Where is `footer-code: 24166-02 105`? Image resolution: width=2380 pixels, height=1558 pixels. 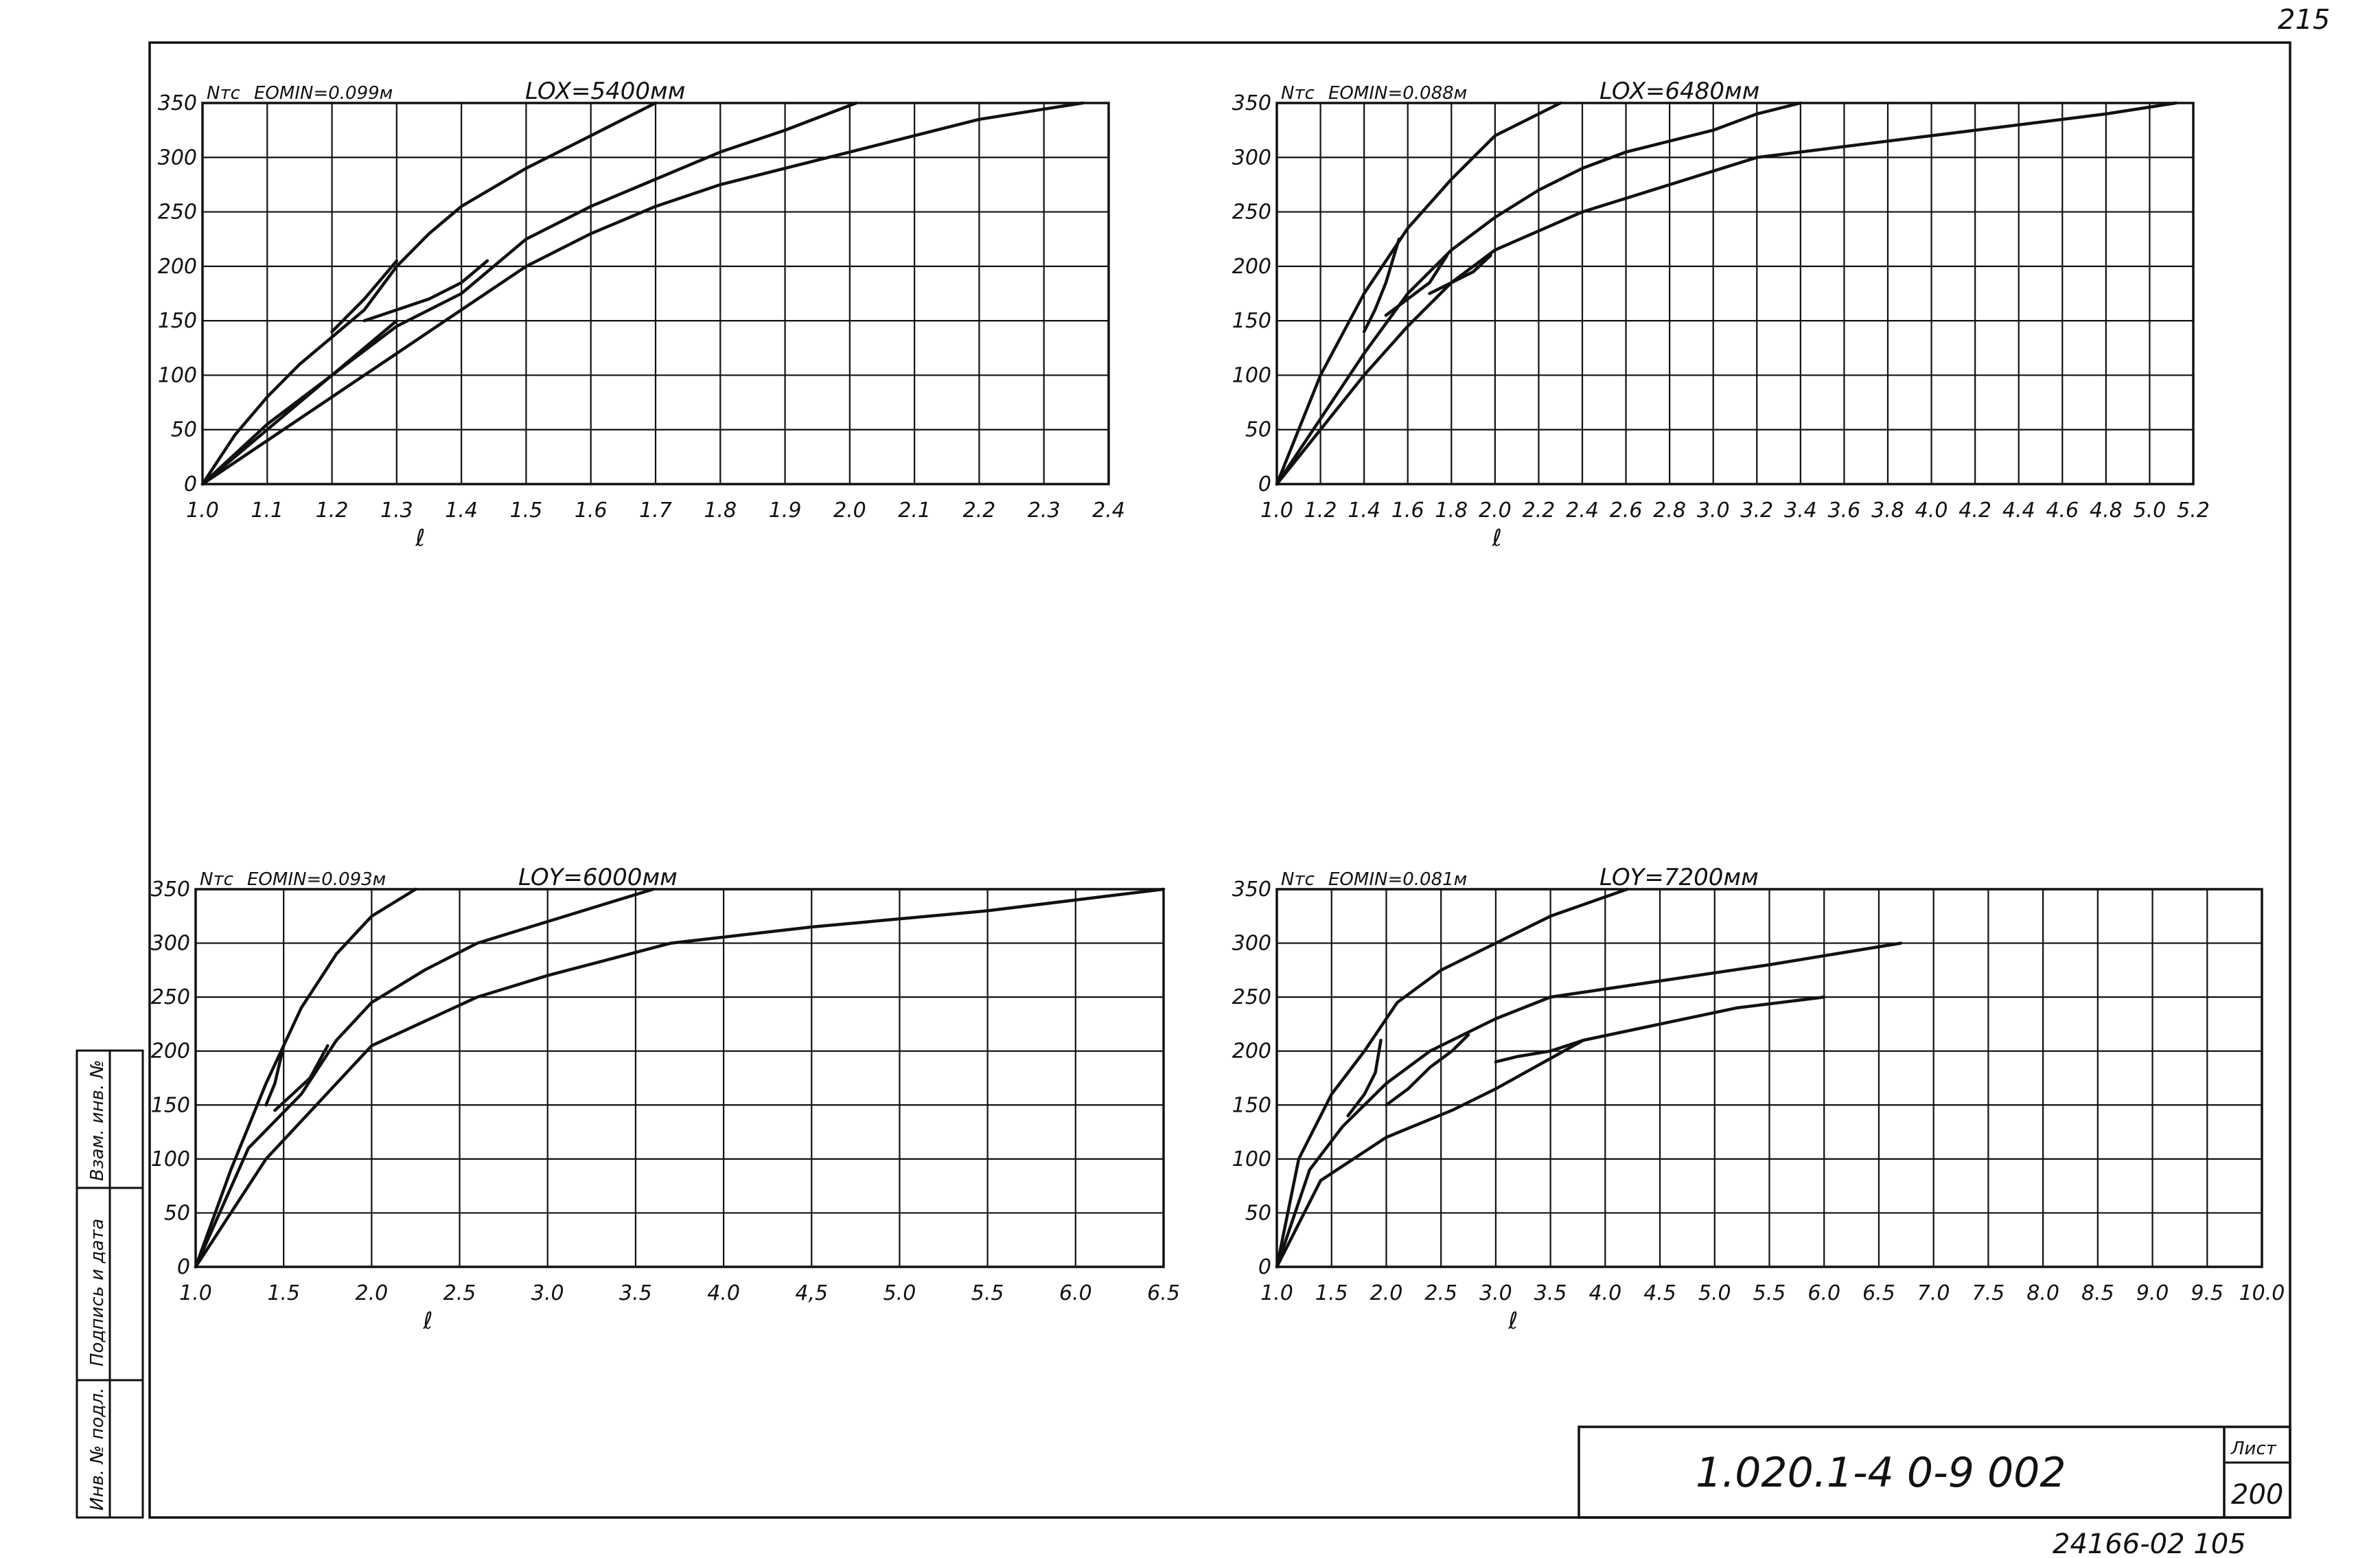 footer-code: 24166-02 105 is located at coordinates (2149, 1543).